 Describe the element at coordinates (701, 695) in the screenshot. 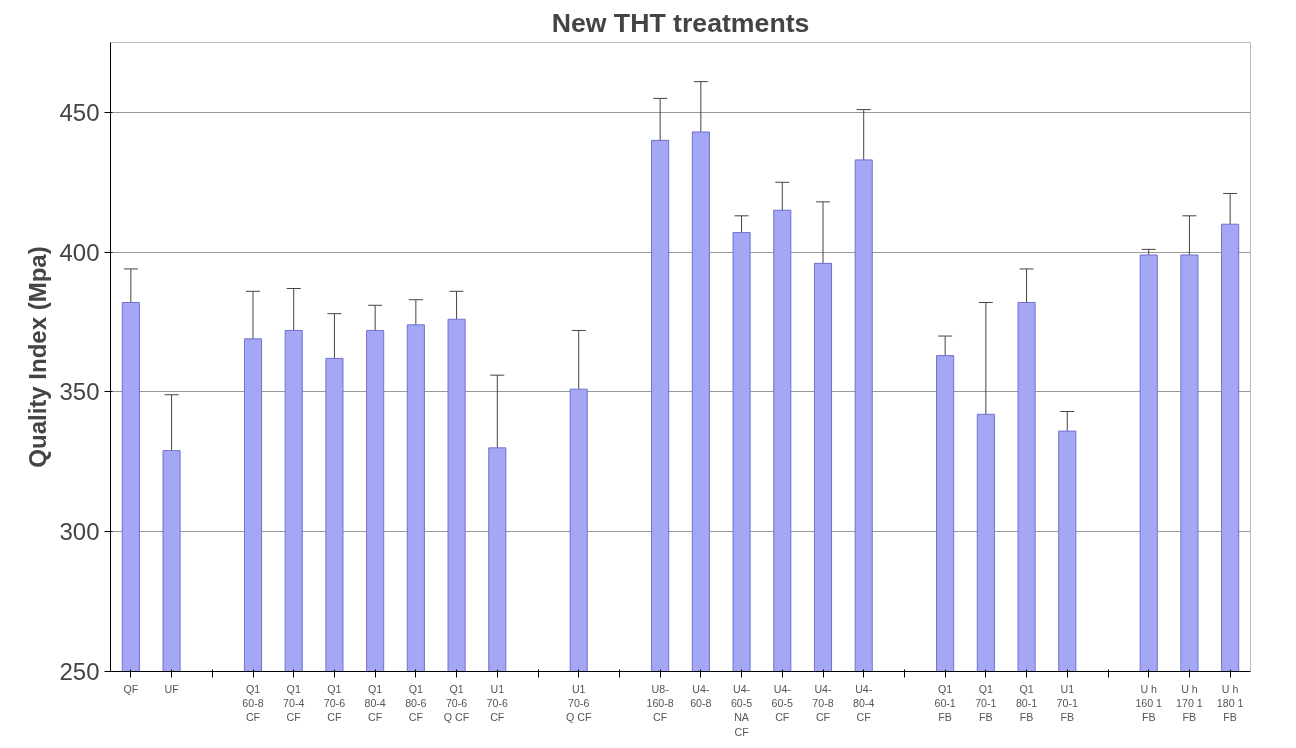

I see `x-tick-label: U4- 60-8` at that location.